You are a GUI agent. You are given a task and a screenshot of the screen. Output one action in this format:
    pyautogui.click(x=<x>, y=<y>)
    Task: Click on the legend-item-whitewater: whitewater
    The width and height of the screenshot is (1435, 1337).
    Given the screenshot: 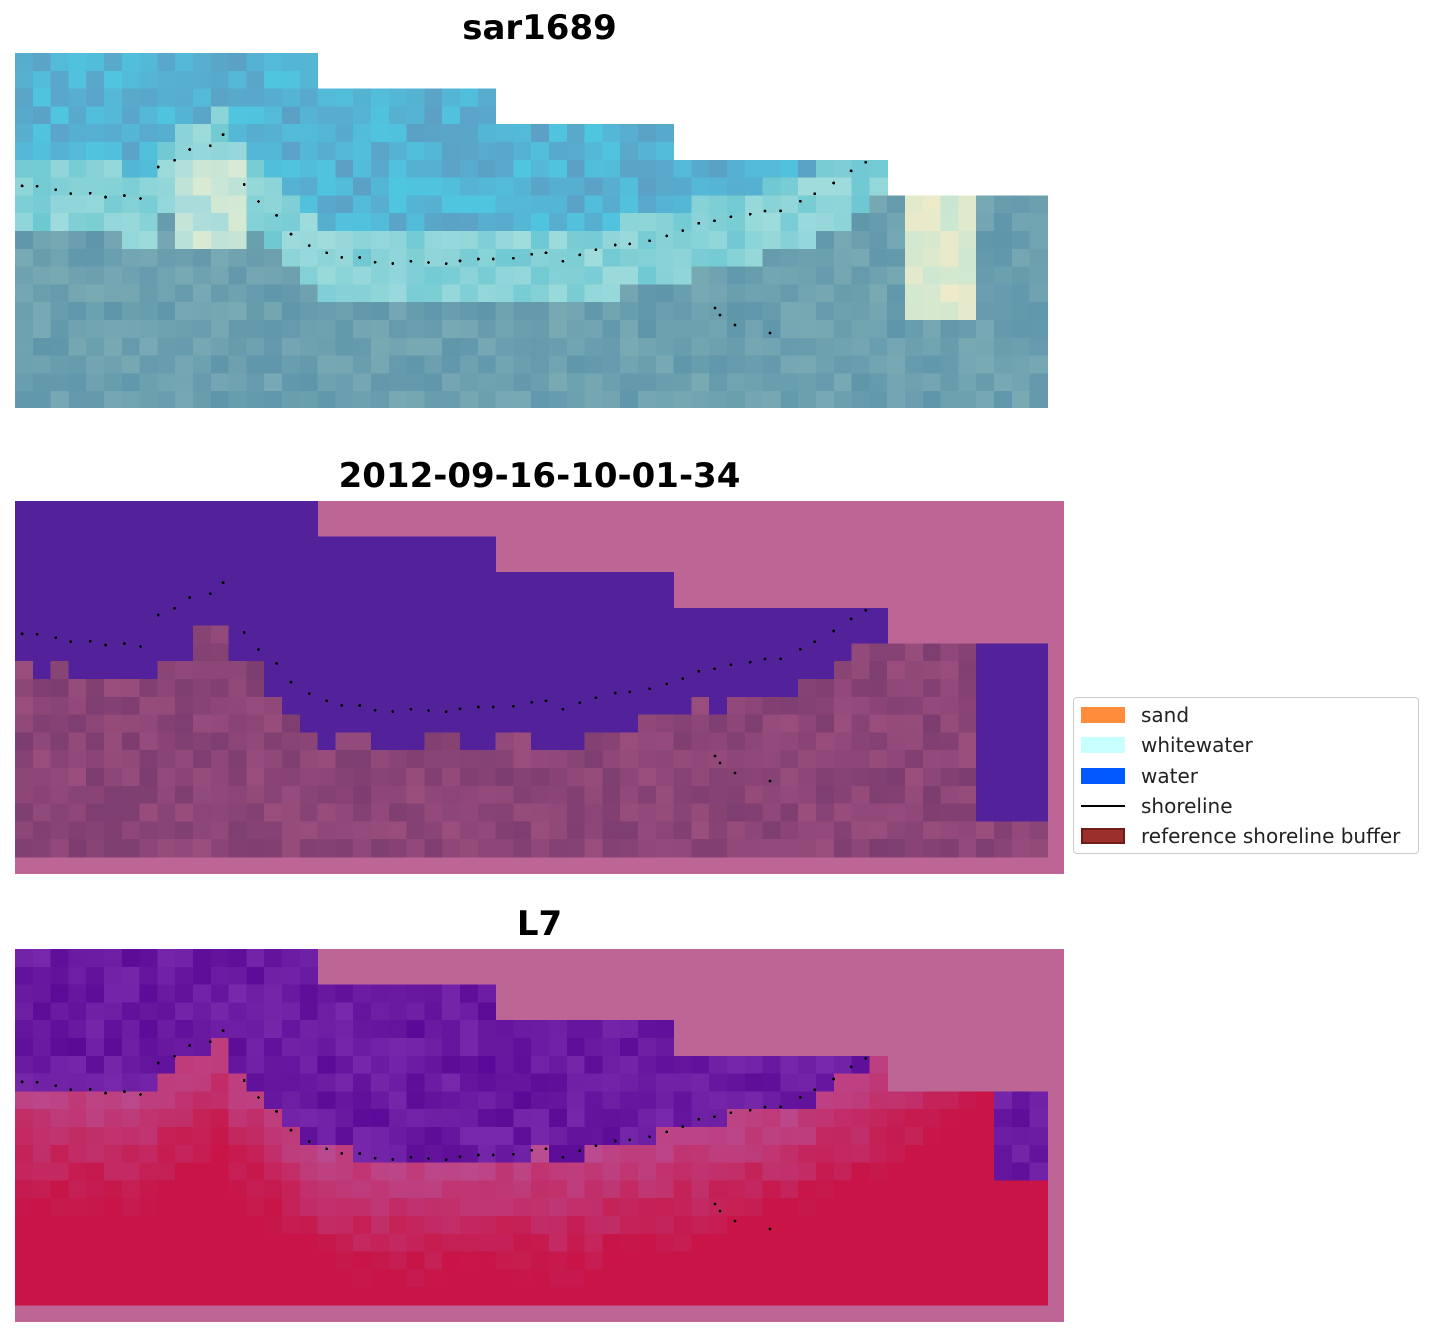 What is the action you would take?
    pyautogui.click(x=1167, y=745)
    